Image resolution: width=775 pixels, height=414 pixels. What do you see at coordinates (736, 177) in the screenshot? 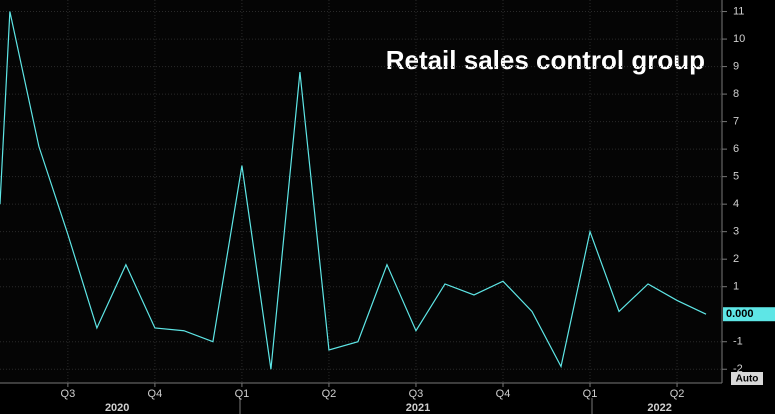
I see `y-tick-label: 5` at bounding box center [736, 177].